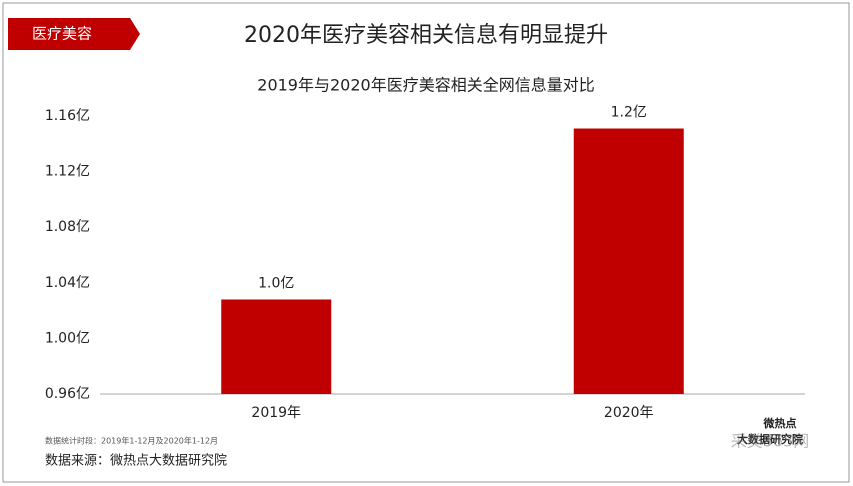 This screenshot has height=486, width=853. What do you see at coordinates (67, 338) in the screenshot?
I see `y-tick-label: 1.00亿` at bounding box center [67, 338].